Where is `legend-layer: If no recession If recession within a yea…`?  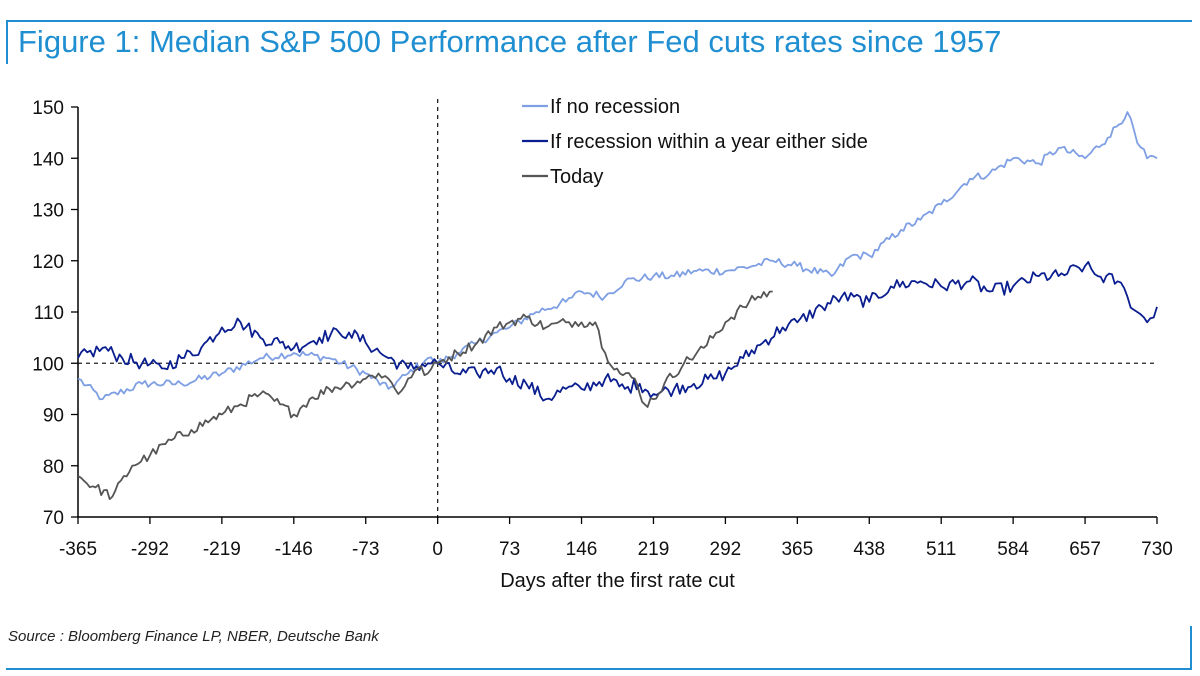
legend-layer: If no recession If recession within a yea… is located at coordinates (695, 142).